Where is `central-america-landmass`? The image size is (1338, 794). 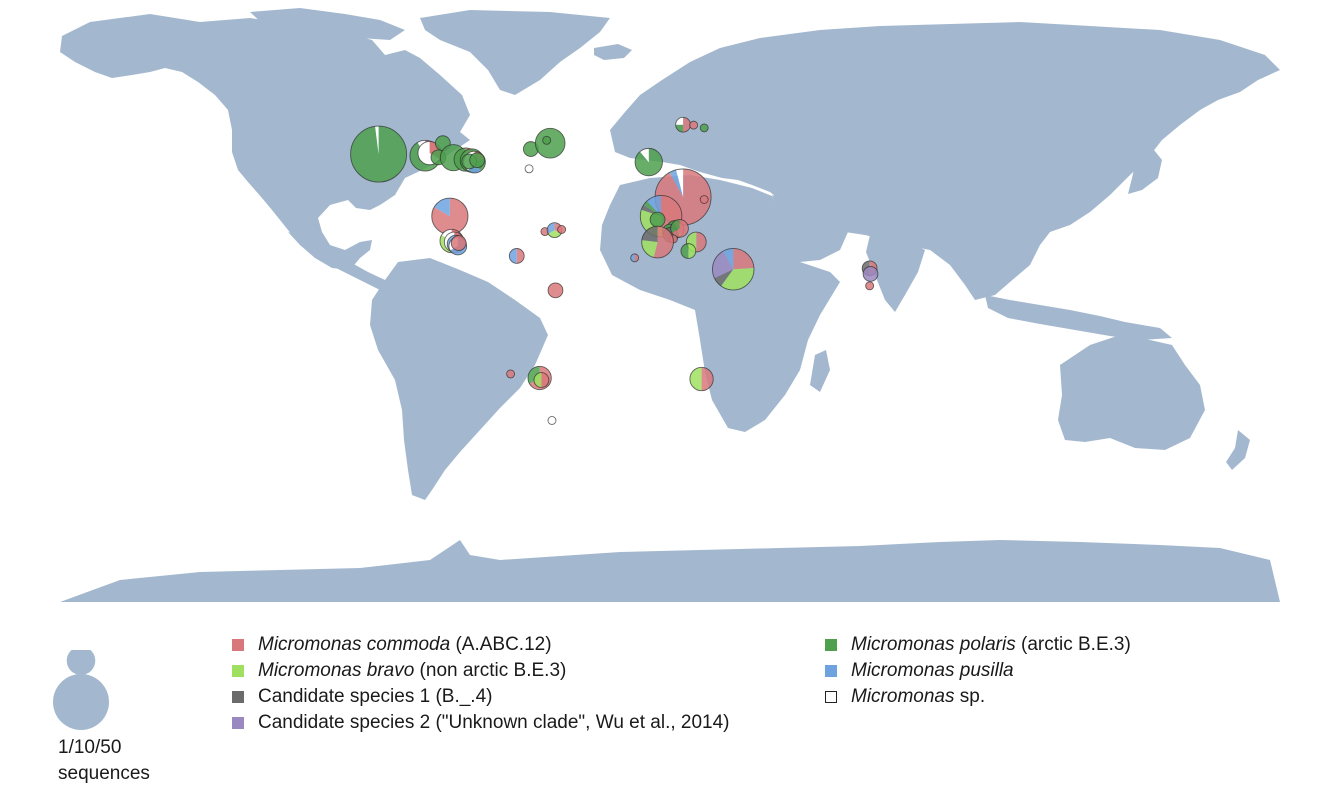
central-america-landmass is located at coordinates (343, 262).